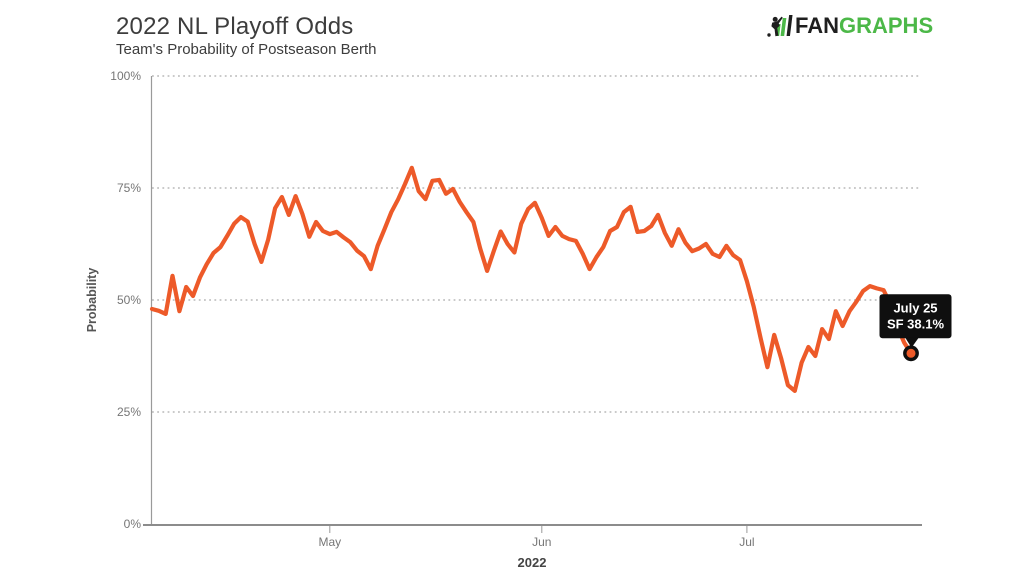  I want to click on tooltip-value: SF 38.1%, so click(916, 323).